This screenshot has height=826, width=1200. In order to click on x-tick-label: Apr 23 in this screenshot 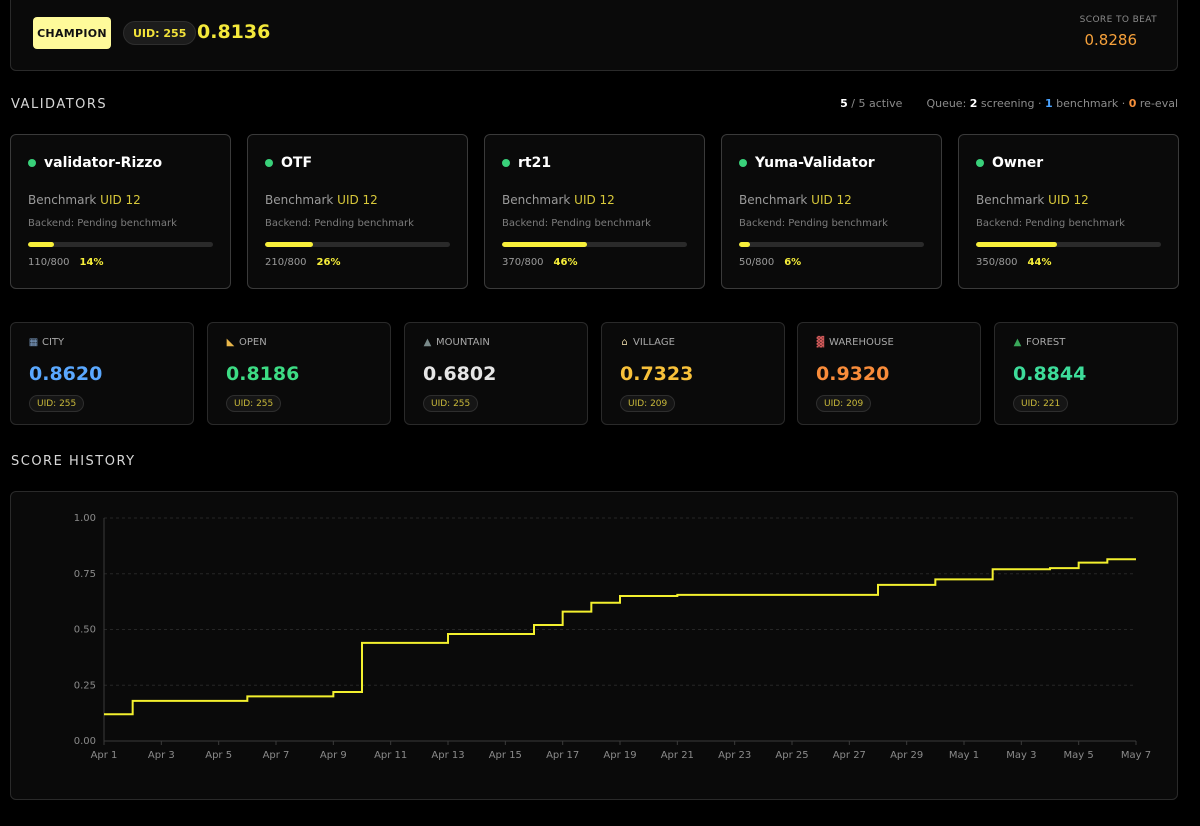, I will do `click(734, 755)`.